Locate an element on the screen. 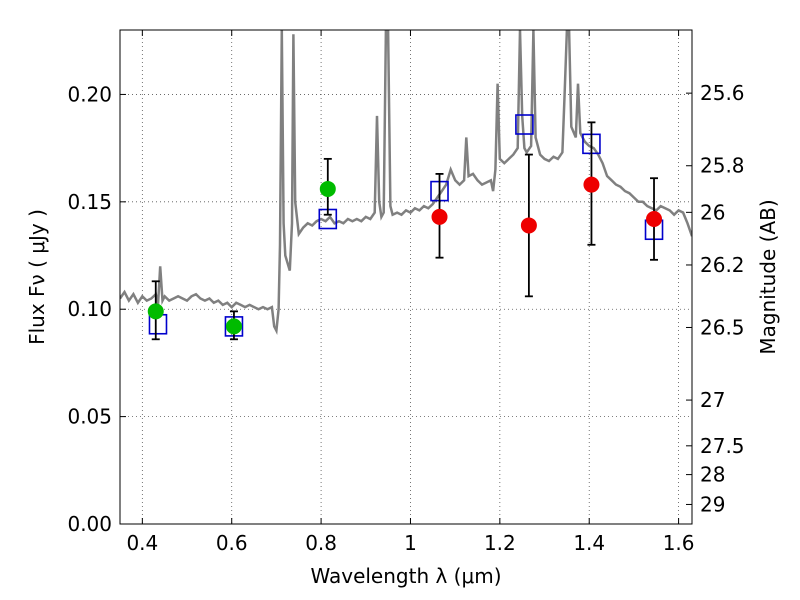 The width and height of the screenshot is (800, 600). right-tick-label: 27 is located at coordinates (712, 400).